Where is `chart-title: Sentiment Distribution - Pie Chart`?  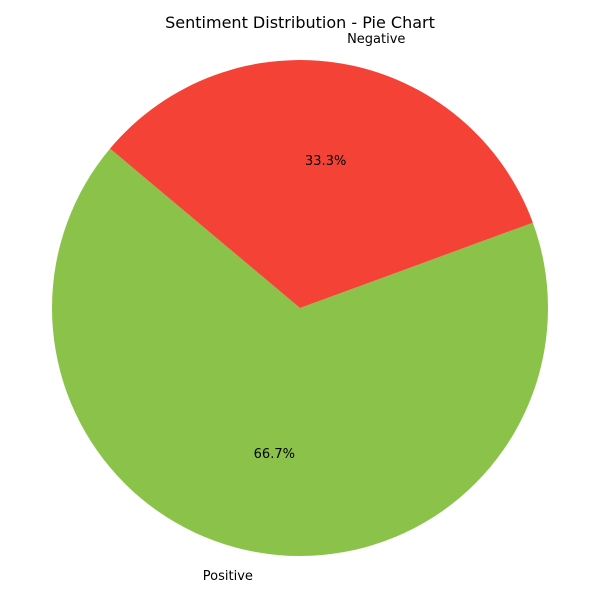 chart-title: Sentiment Distribution - Pie Chart is located at coordinates (300, 22).